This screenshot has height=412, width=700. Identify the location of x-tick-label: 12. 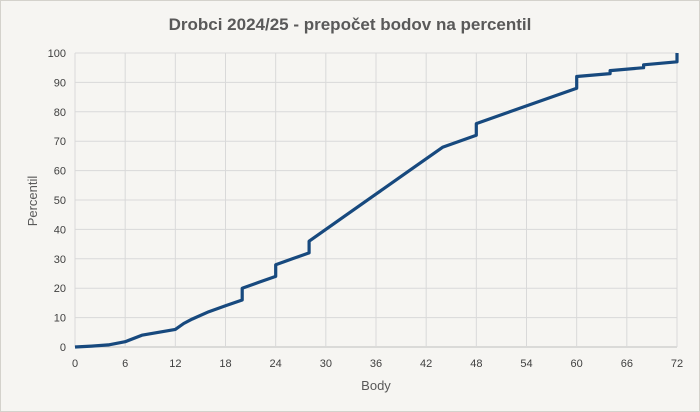
(175, 364).